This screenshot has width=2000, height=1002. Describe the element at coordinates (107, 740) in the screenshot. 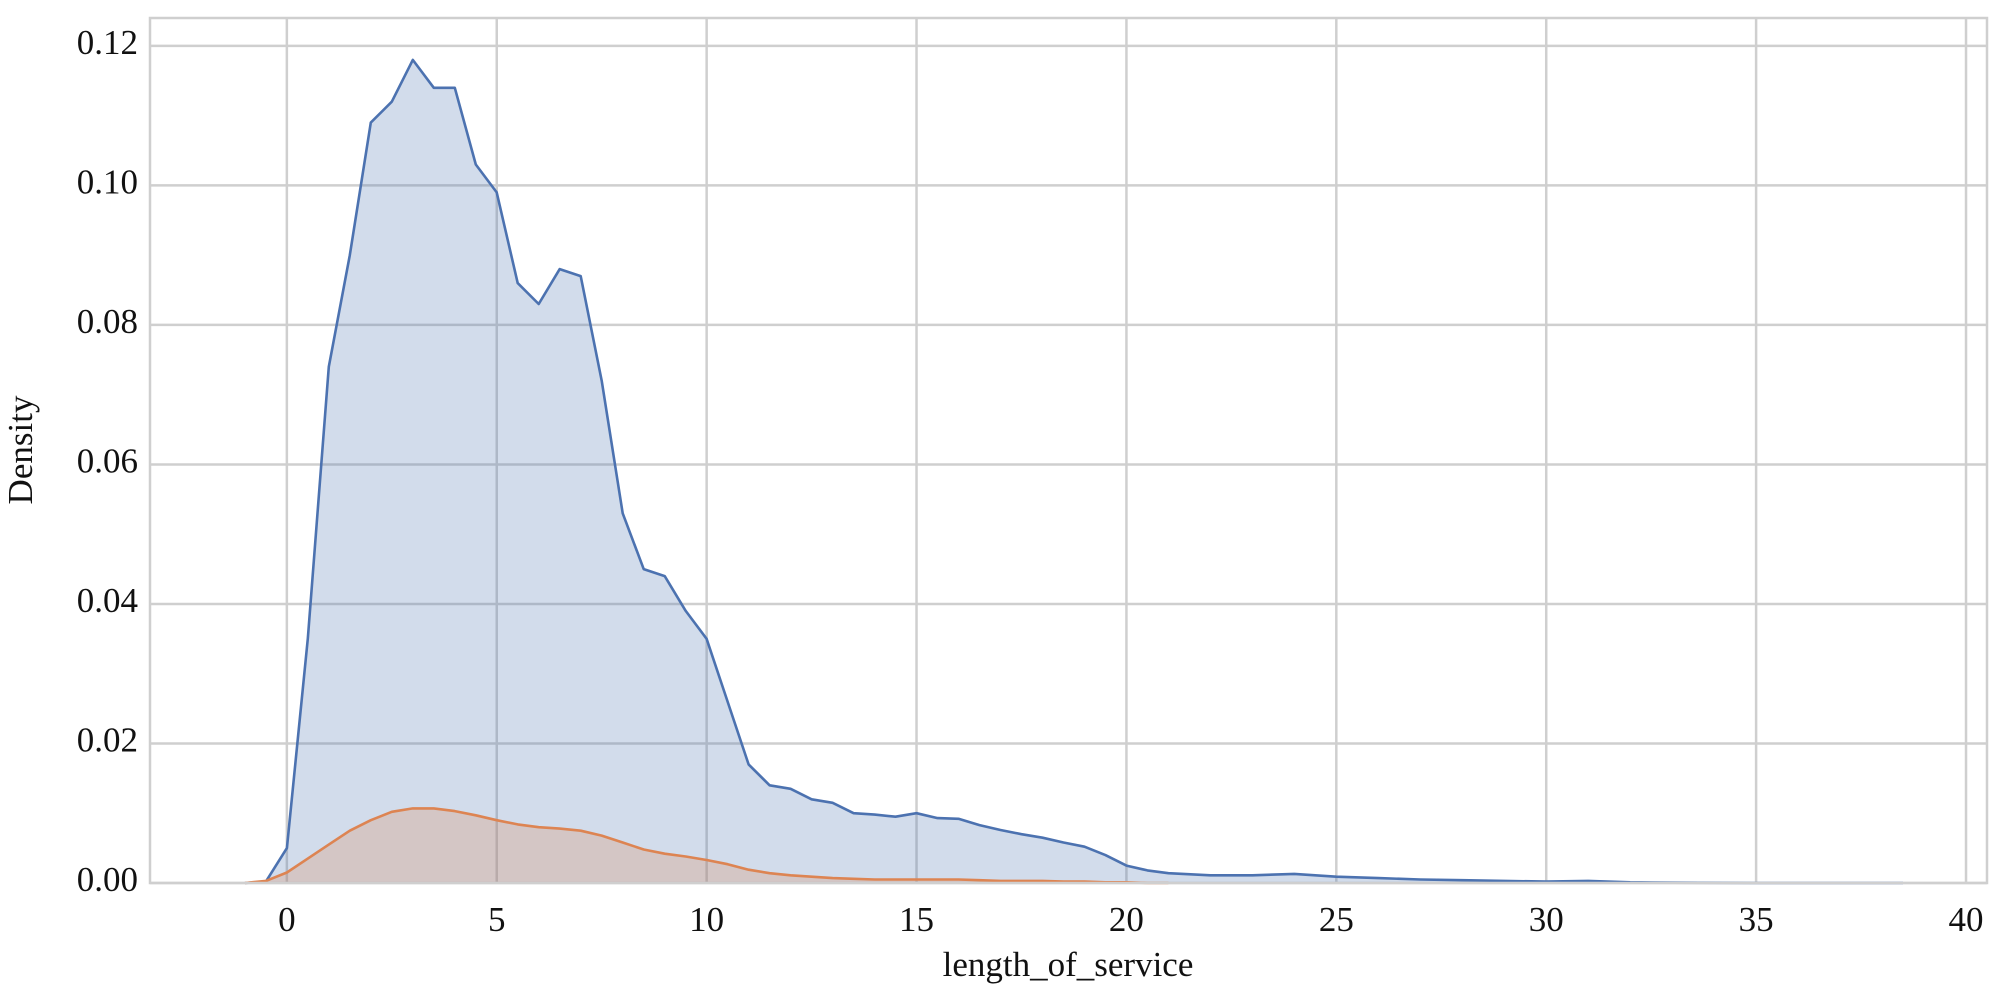

I see `y-tick-label: 0.02` at that location.